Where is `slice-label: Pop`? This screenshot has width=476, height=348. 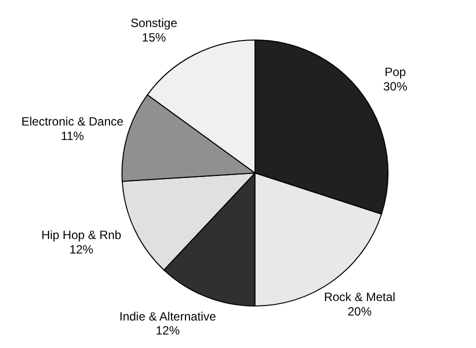 slice-label: Pop is located at coordinates (395, 71).